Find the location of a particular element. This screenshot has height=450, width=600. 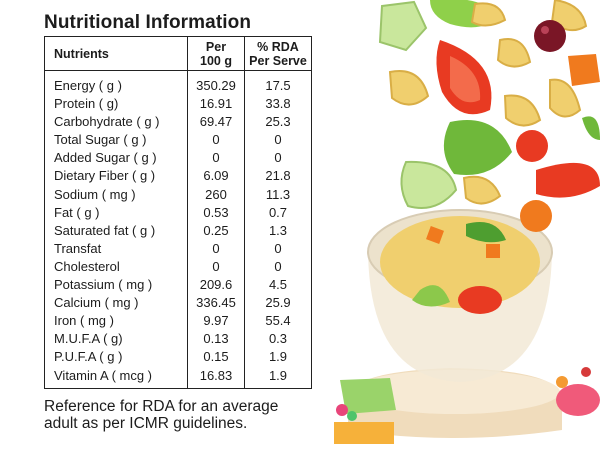

per-header-line1: Per is located at coordinates (216, 46).